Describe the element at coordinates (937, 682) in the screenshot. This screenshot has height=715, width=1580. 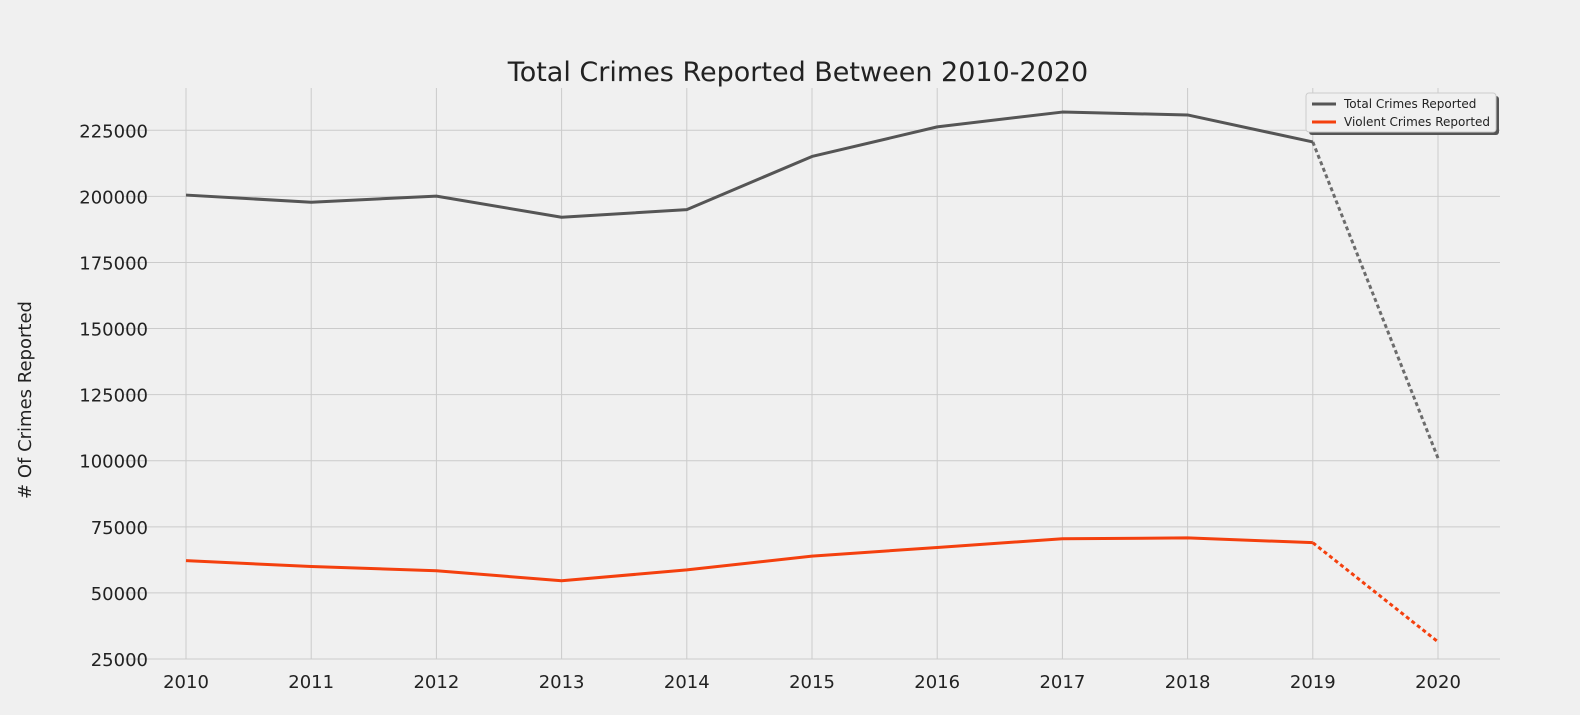
I see `x-tick-label: 2016` at that location.